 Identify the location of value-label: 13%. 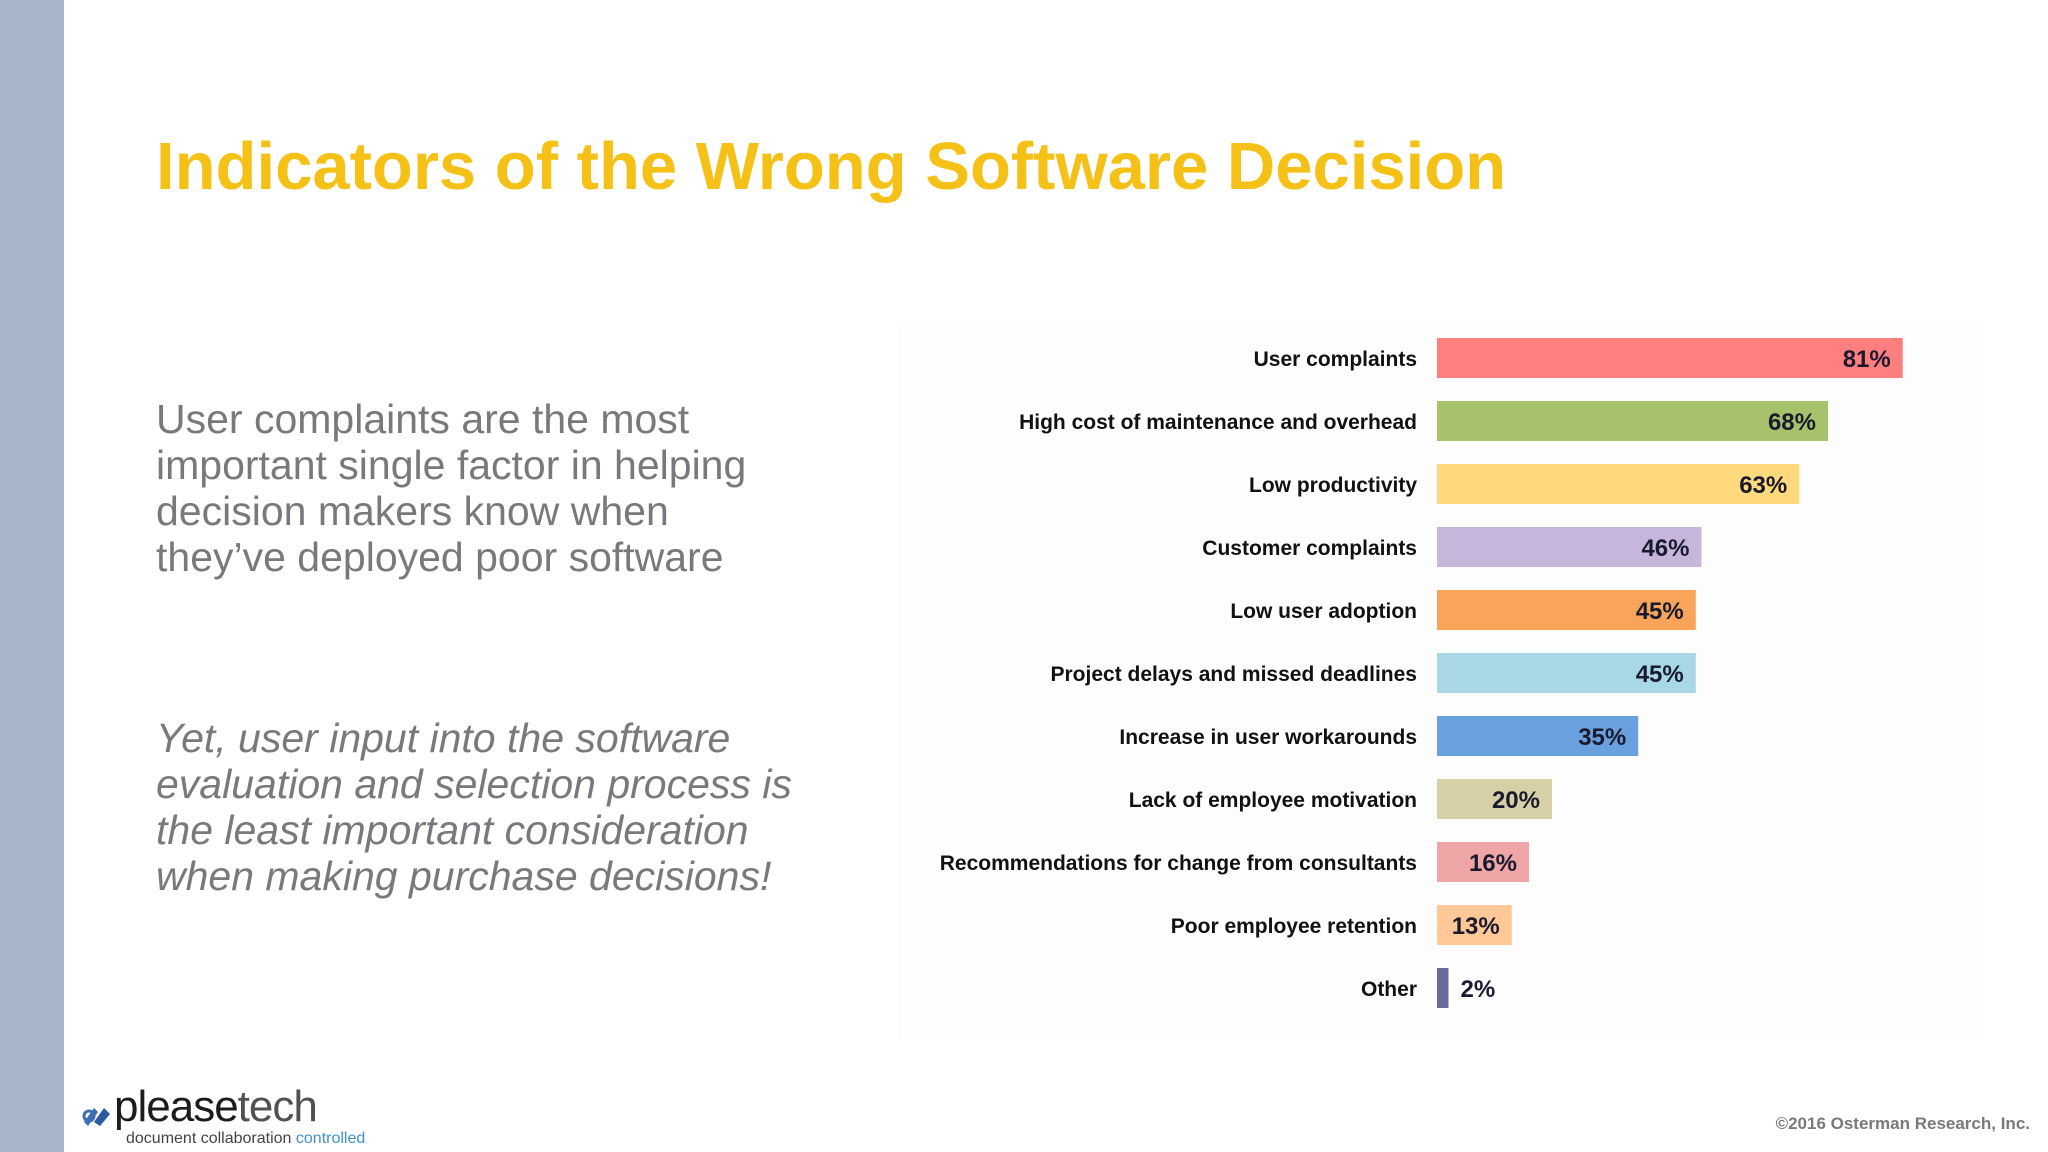
(1476, 926).